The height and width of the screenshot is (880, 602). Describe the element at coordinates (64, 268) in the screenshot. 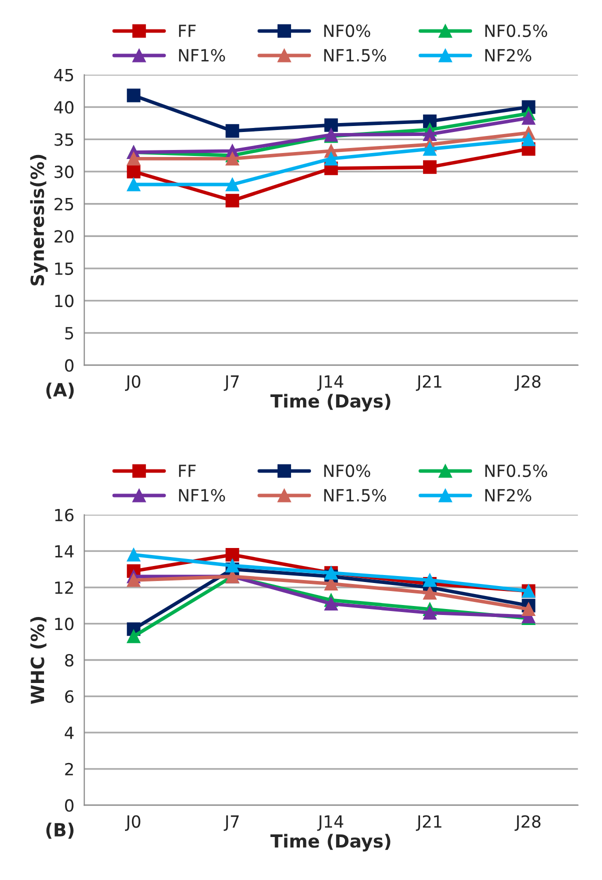

I see `y-tick-label: 15` at that location.